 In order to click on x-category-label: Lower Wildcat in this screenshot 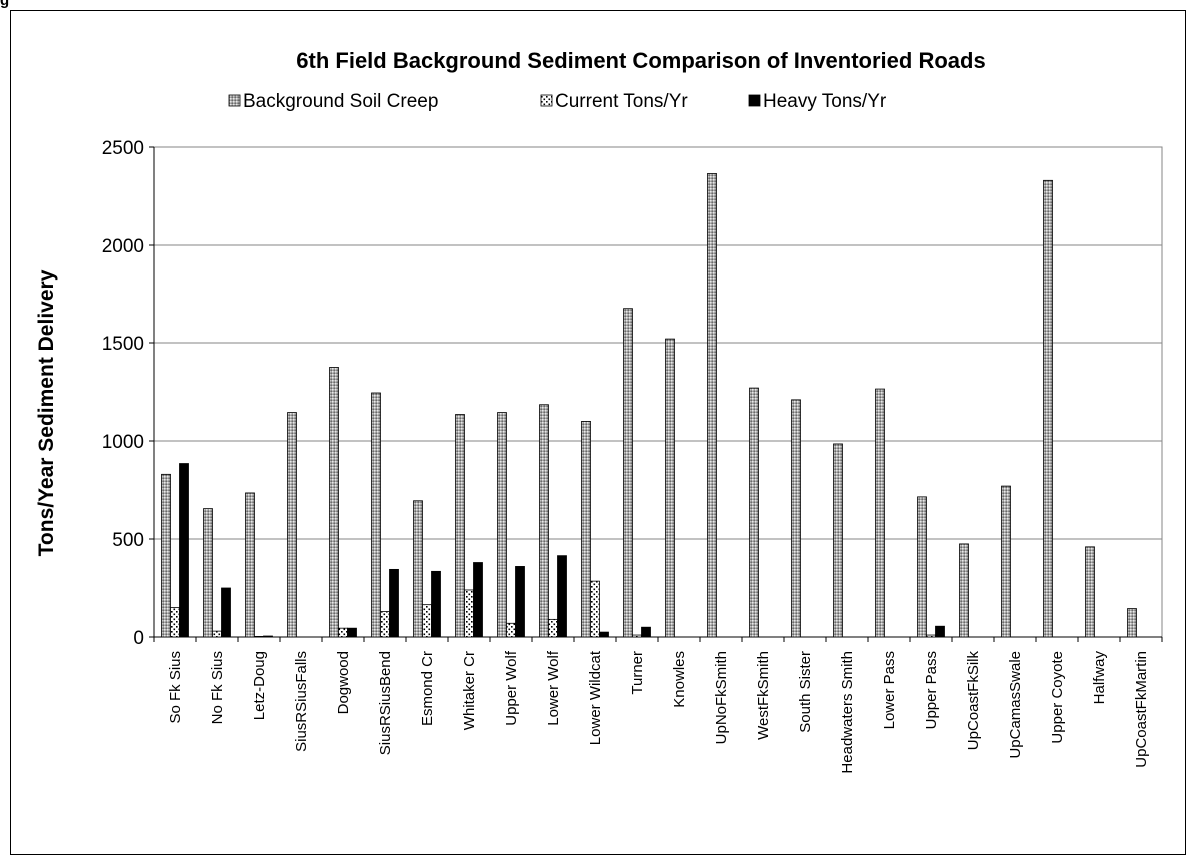, I will do `click(595, 697)`.